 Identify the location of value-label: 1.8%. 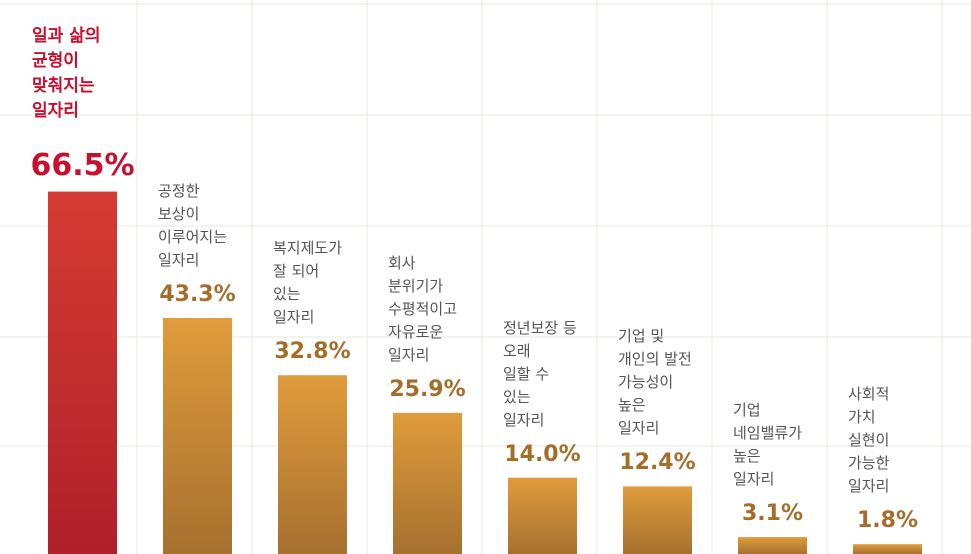
(887, 521).